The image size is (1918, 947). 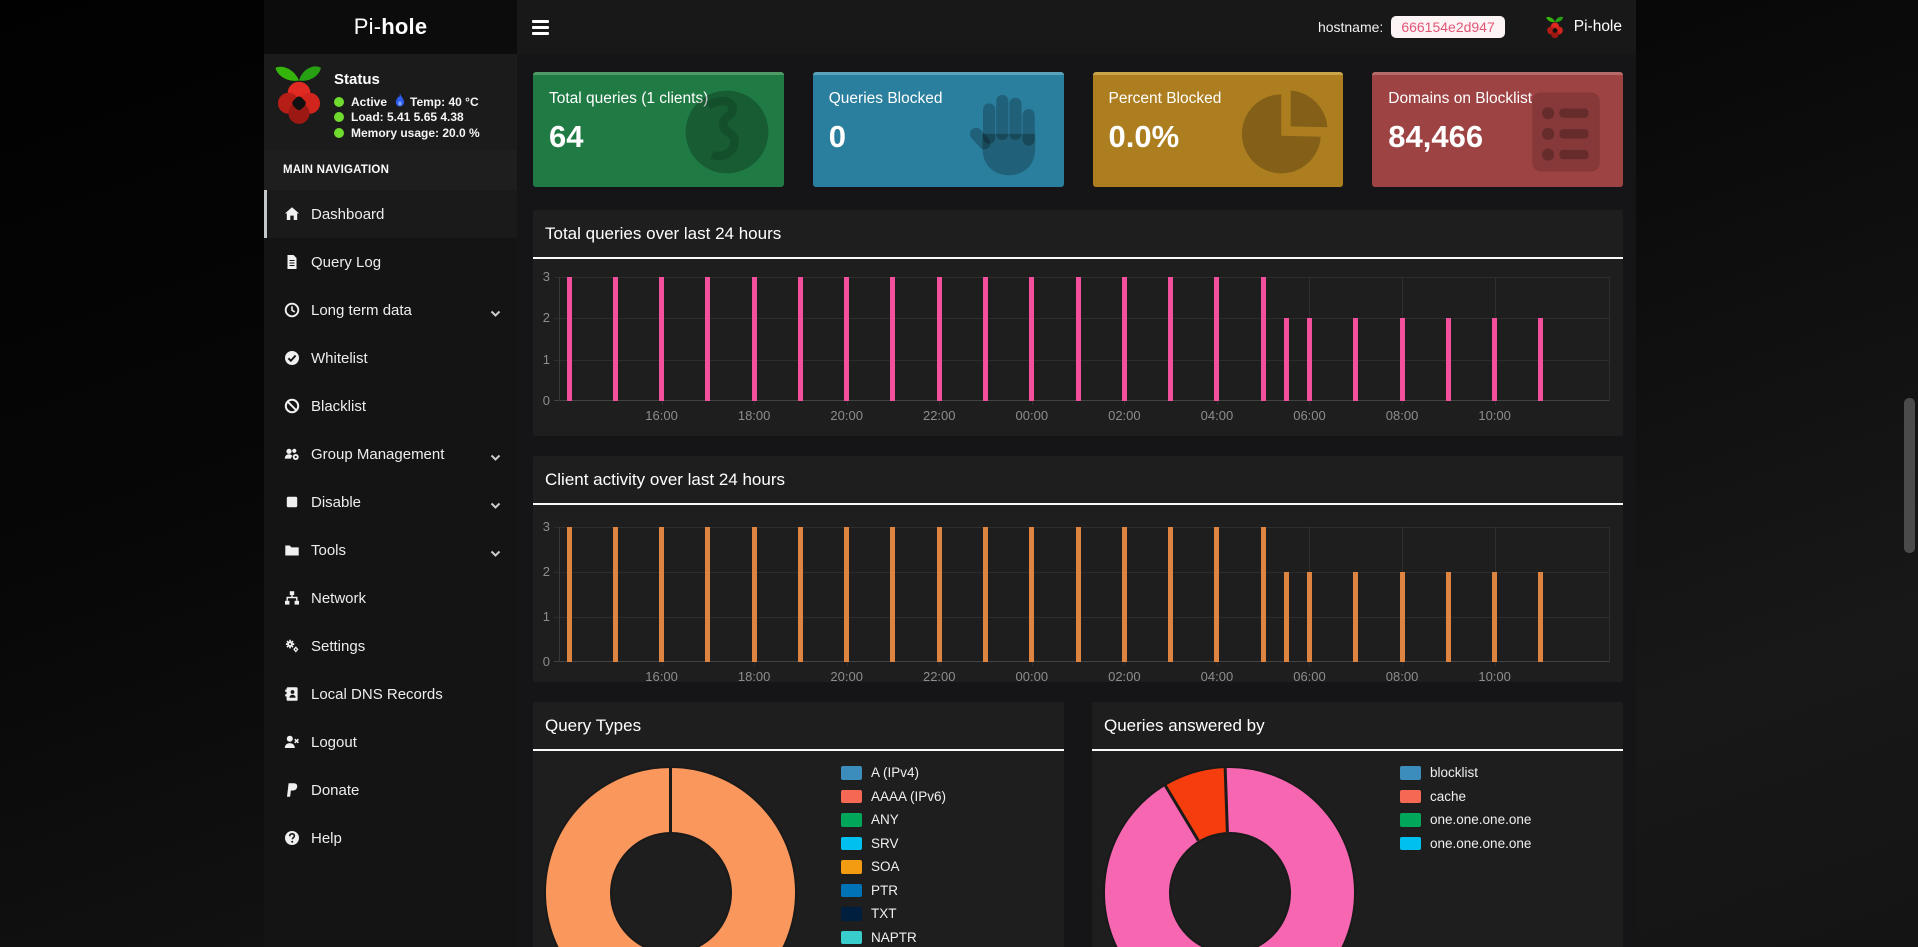 What do you see at coordinates (390, 358) in the screenshot?
I see `sidebar-item-whitelist: Whitelist` at bounding box center [390, 358].